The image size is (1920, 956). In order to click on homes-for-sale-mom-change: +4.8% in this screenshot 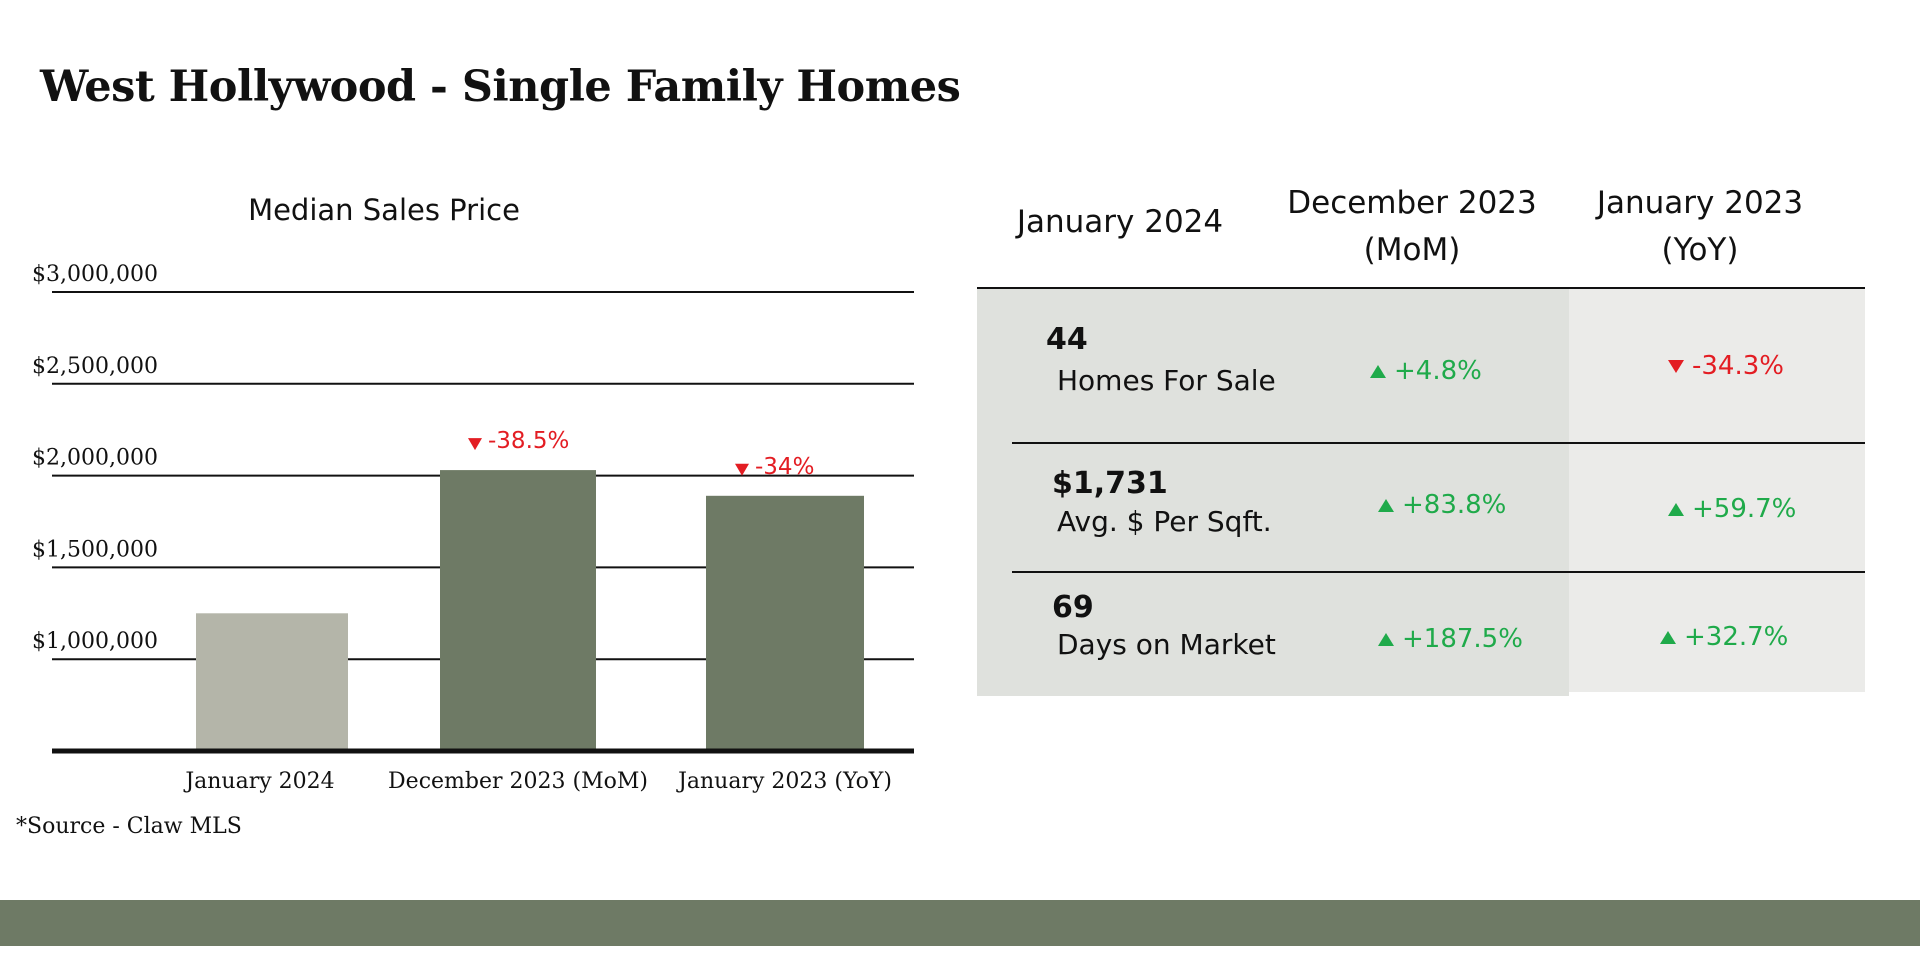, I will do `click(1426, 371)`.